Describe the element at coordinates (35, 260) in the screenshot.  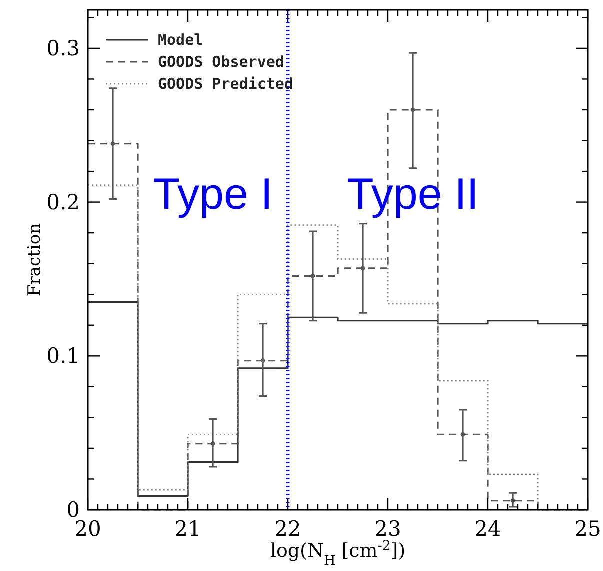
I see `y-axis-title: Fraction` at that location.